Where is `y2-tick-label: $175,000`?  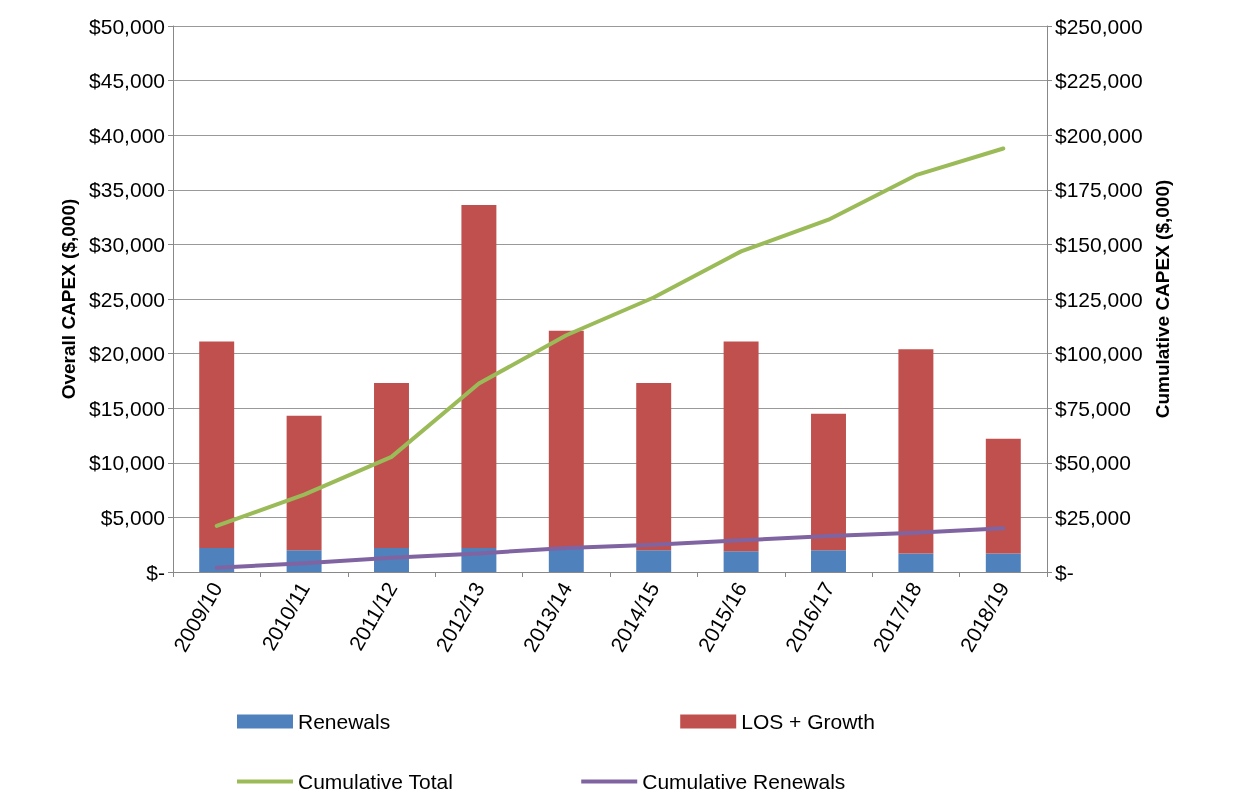
y2-tick-label: $175,000 is located at coordinates (1099, 190).